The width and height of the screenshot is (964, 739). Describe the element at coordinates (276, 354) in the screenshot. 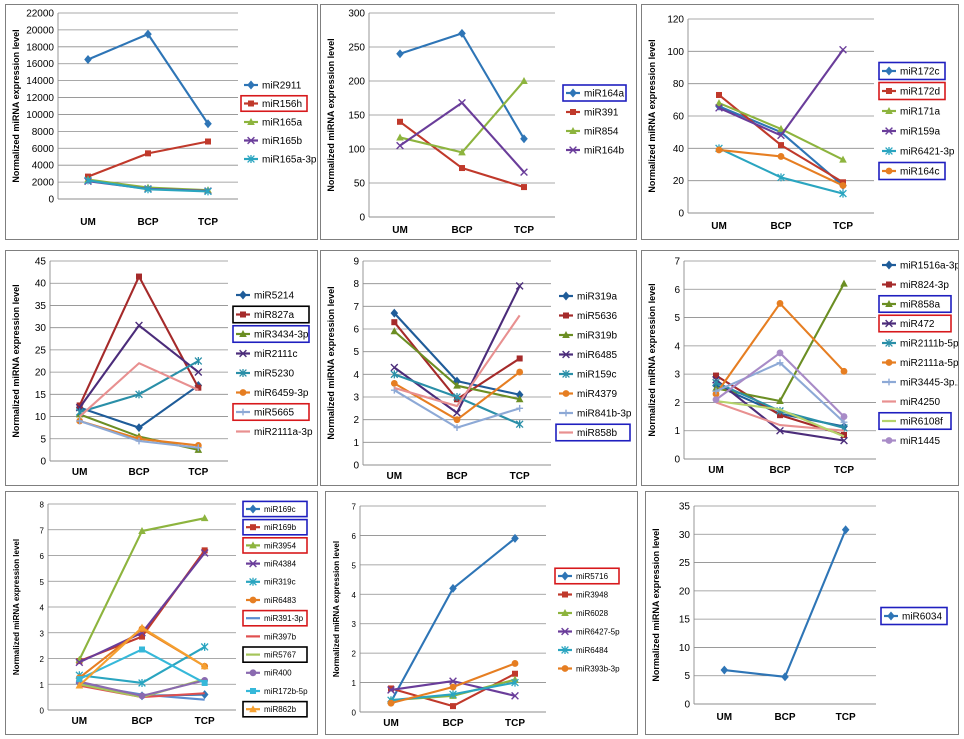

I see `legend-label: miR2111c` at that location.